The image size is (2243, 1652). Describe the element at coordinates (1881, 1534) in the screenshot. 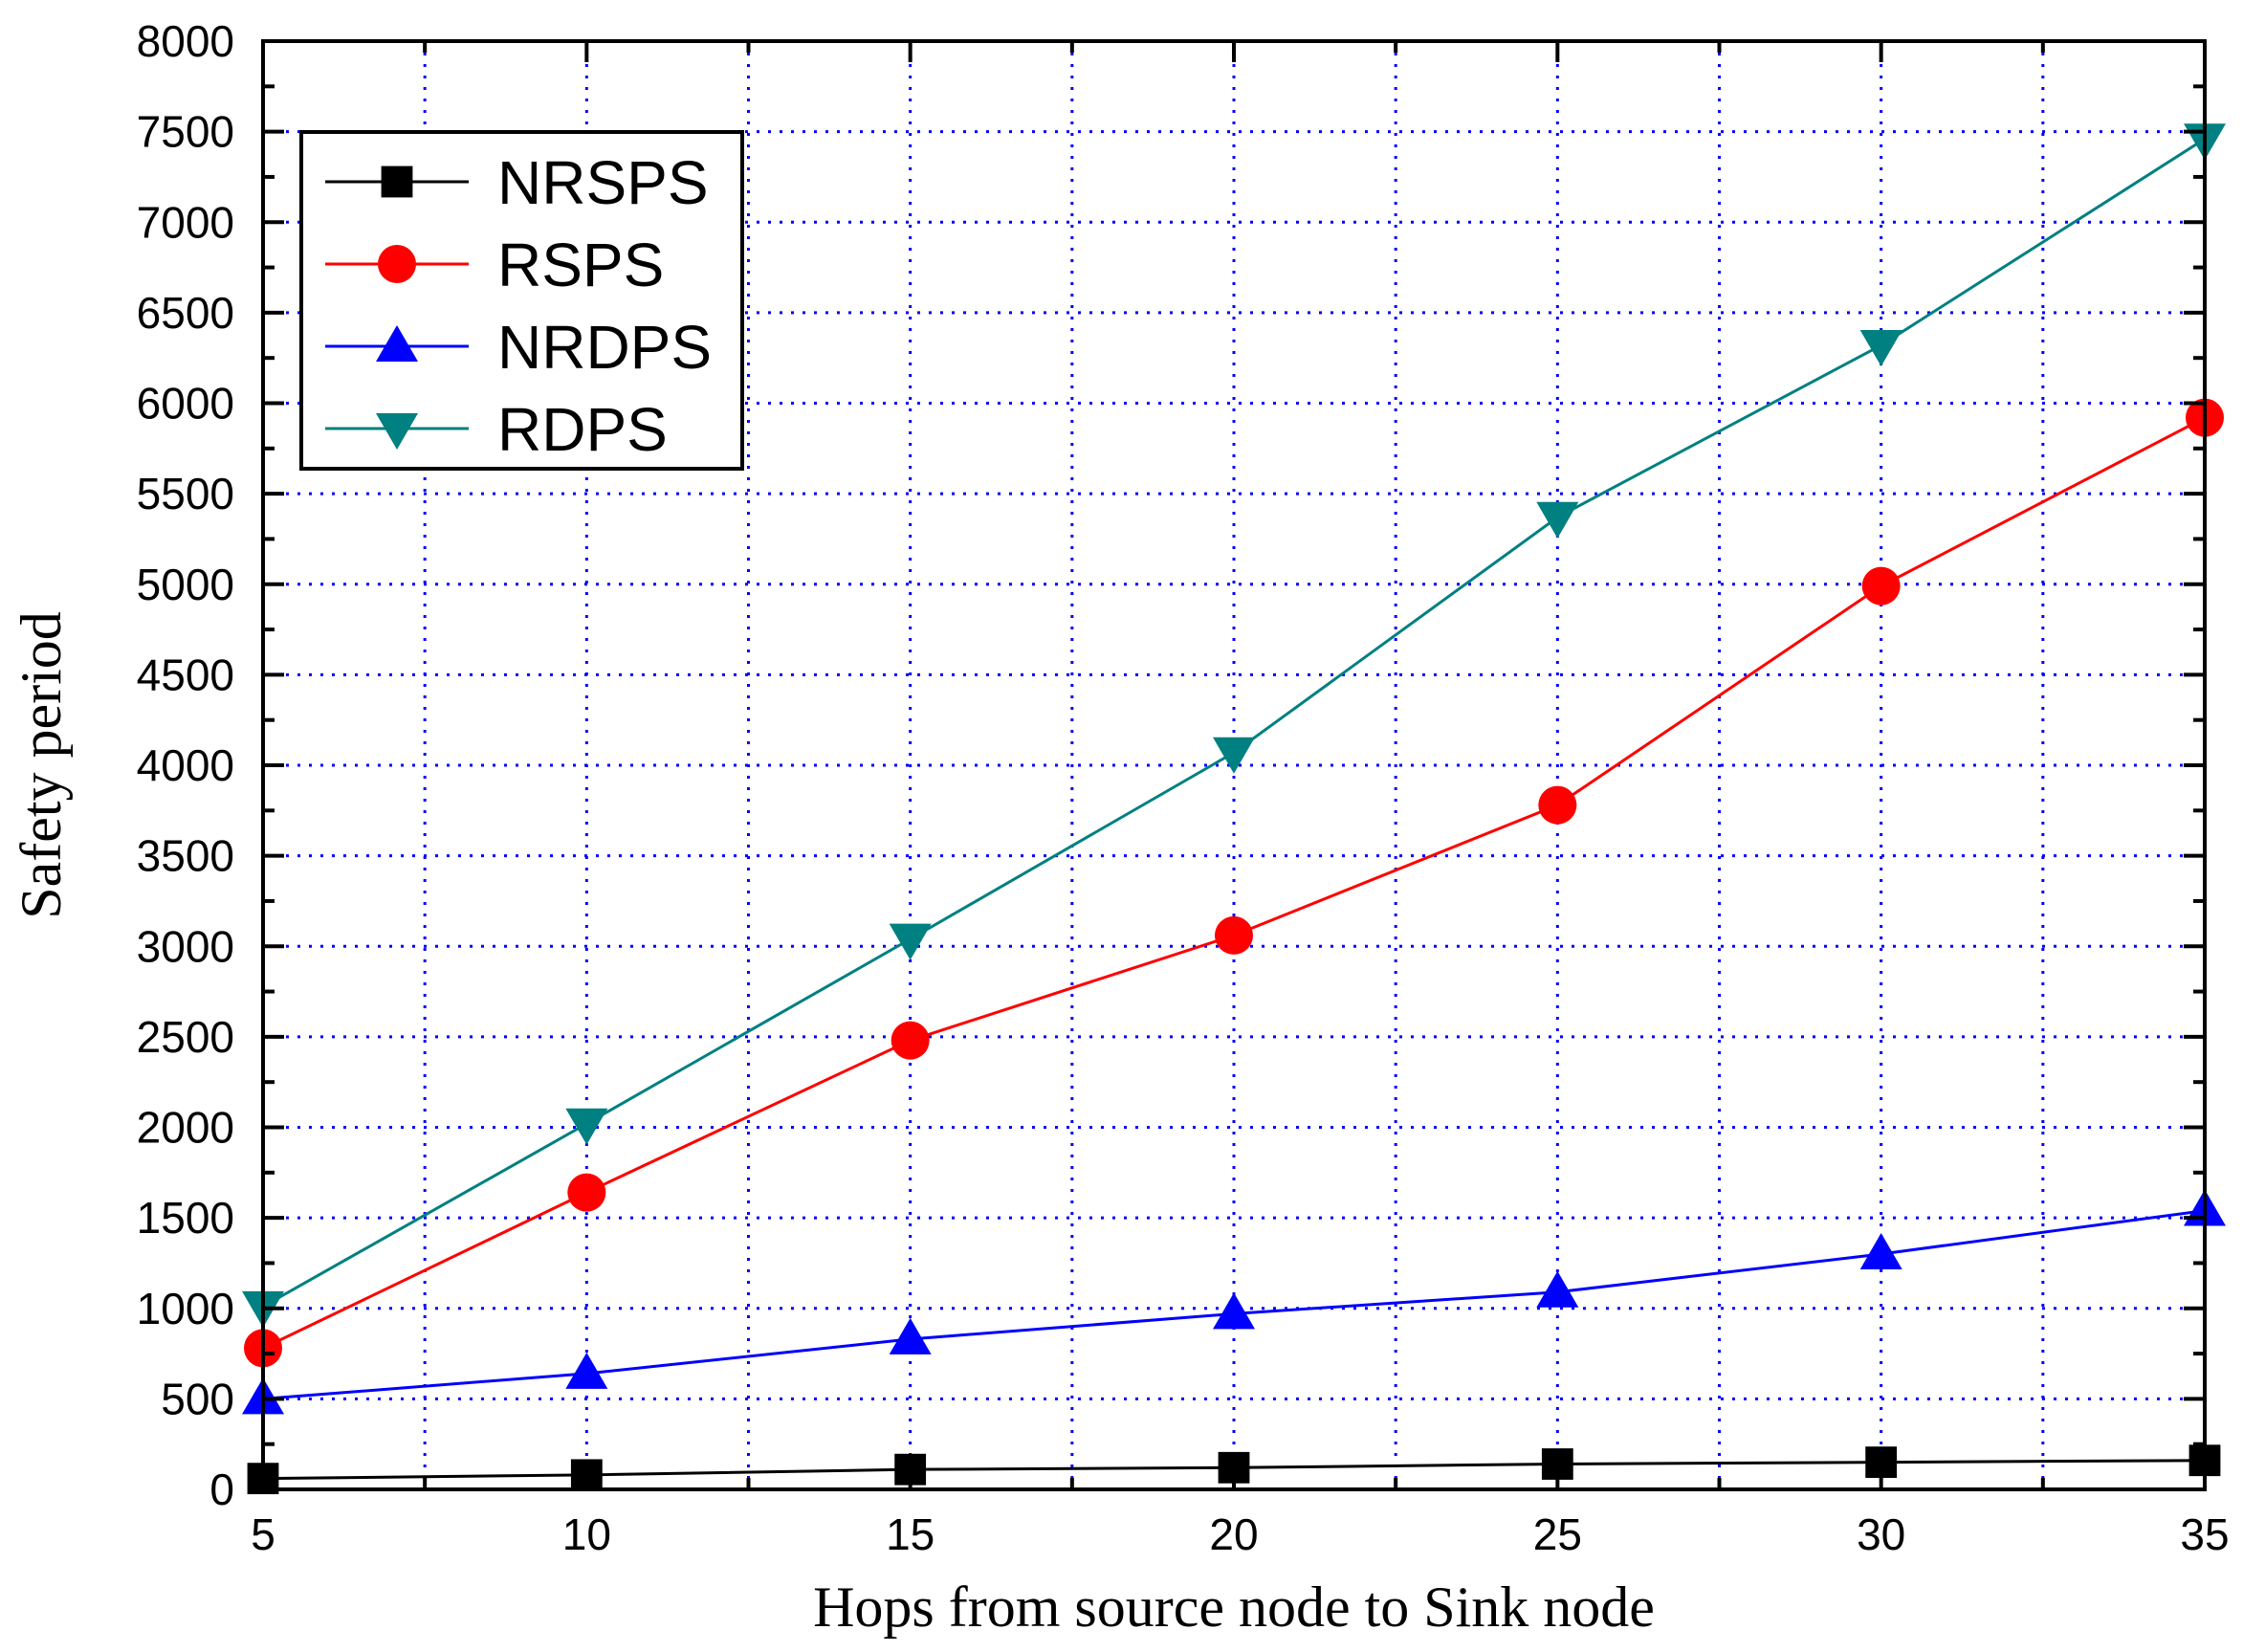

I see `x-tick-label: 30` at that location.